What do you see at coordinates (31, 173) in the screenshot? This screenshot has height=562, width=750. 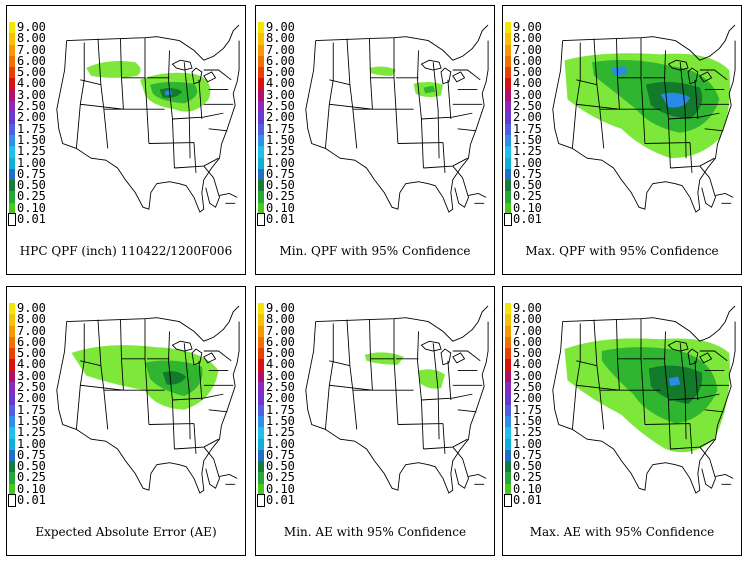 I see `legend-label: 0.75` at bounding box center [31, 173].